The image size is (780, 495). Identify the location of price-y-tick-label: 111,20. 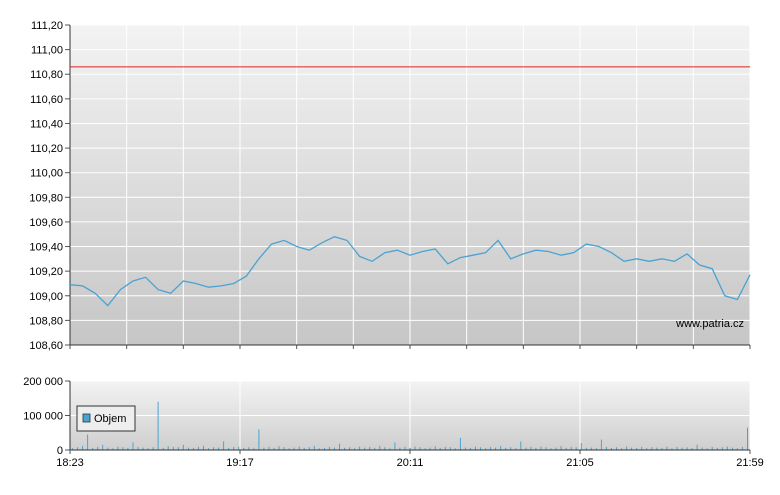
(47, 26).